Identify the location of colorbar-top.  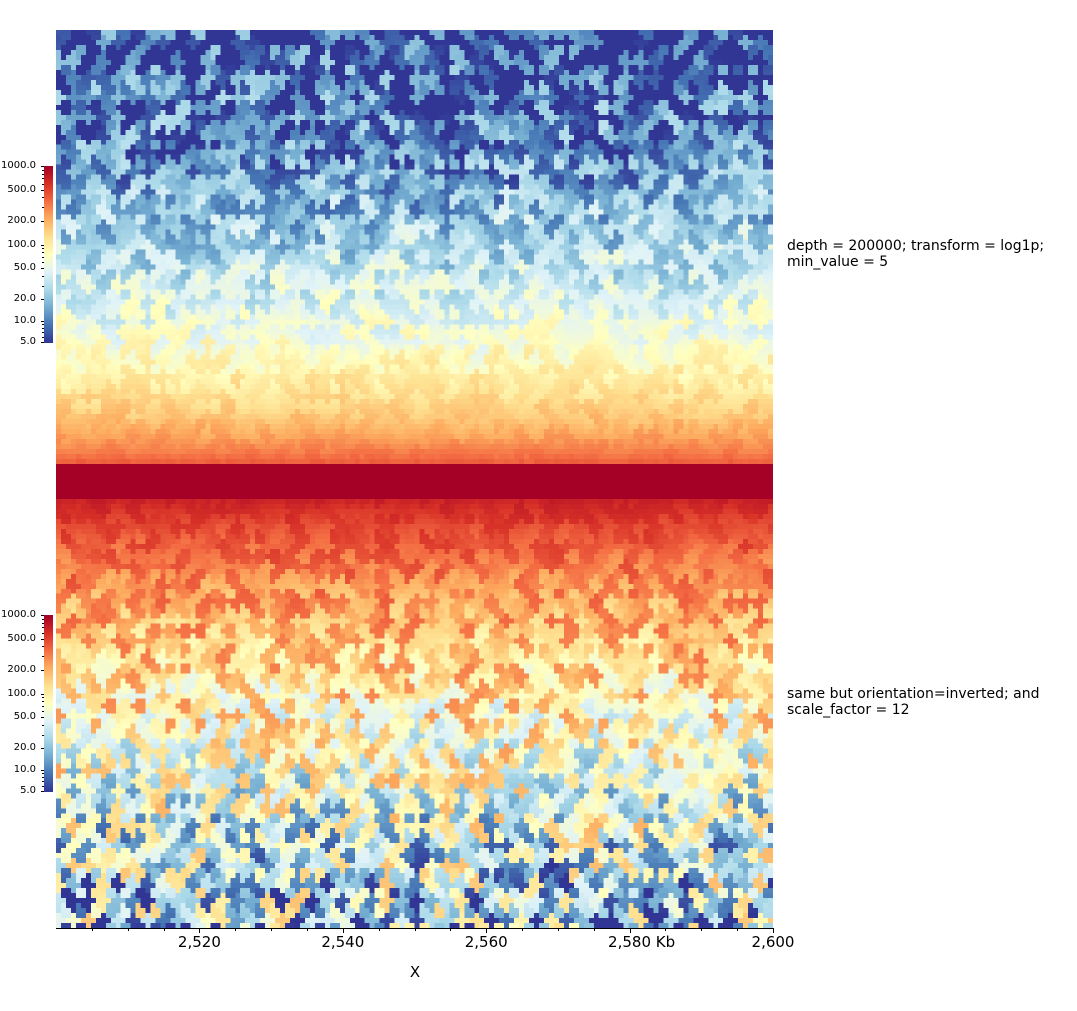
(48, 254).